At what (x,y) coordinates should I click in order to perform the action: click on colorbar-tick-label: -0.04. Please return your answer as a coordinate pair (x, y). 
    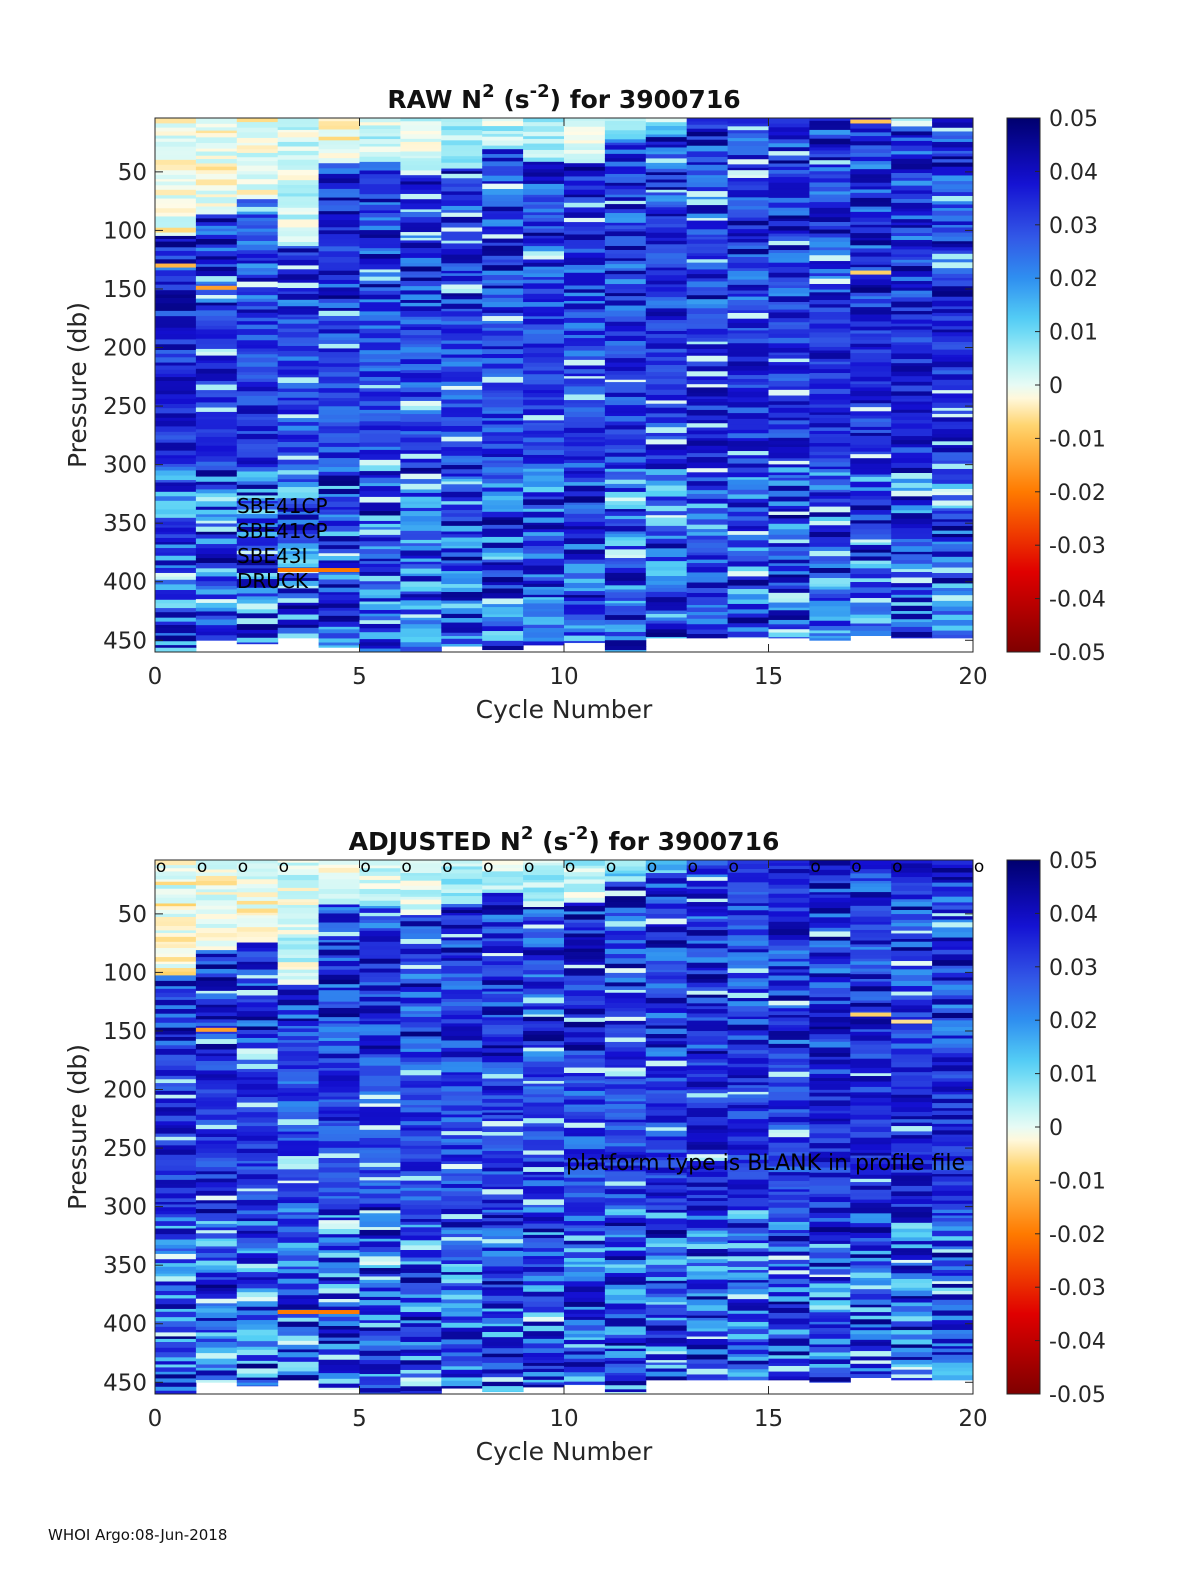
    Looking at the image, I should click on (1077, 600).